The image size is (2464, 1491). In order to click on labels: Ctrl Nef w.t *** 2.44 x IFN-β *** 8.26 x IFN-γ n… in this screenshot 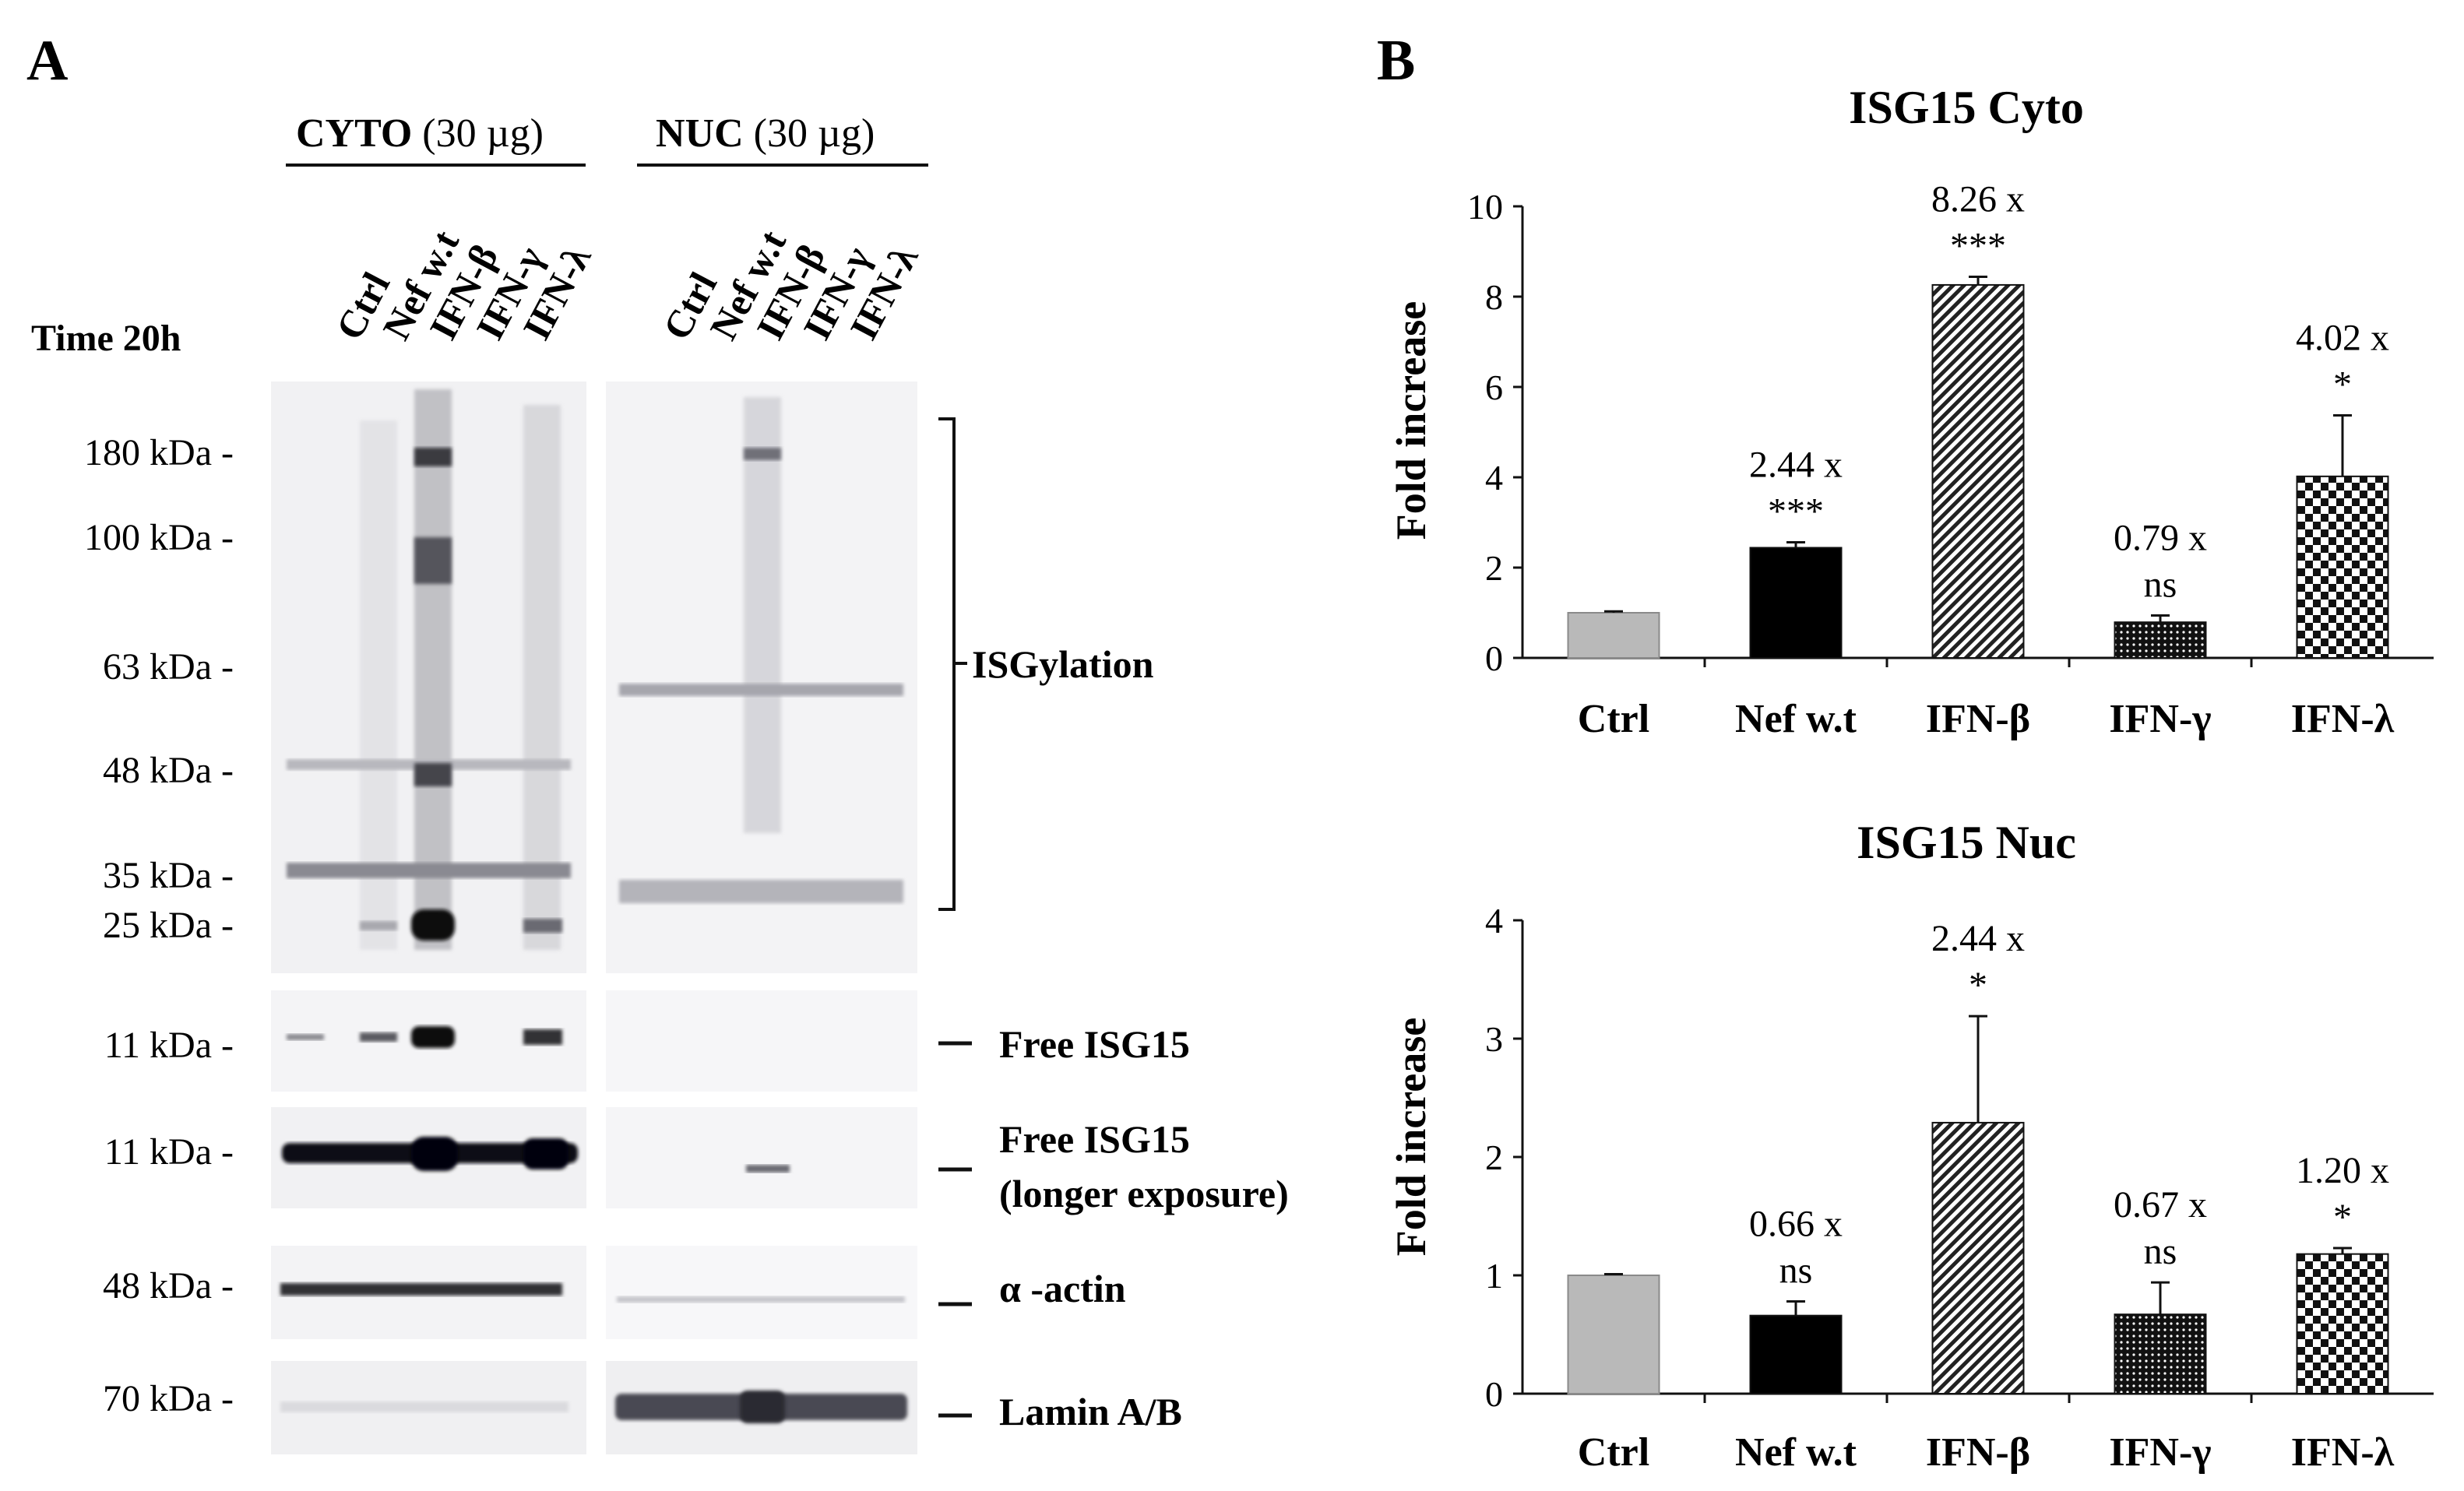, I will do `click(1986, 459)`.